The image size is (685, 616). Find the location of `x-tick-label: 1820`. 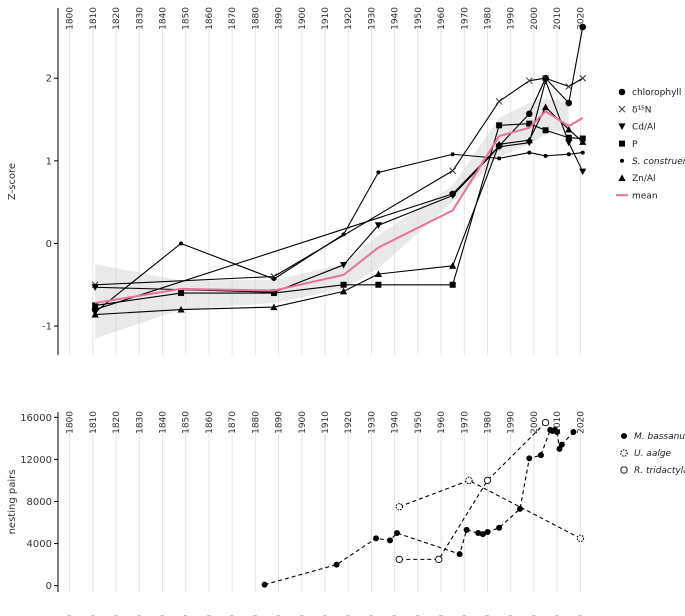

x-tick-label: 1820 is located at coordinates (117, 422).